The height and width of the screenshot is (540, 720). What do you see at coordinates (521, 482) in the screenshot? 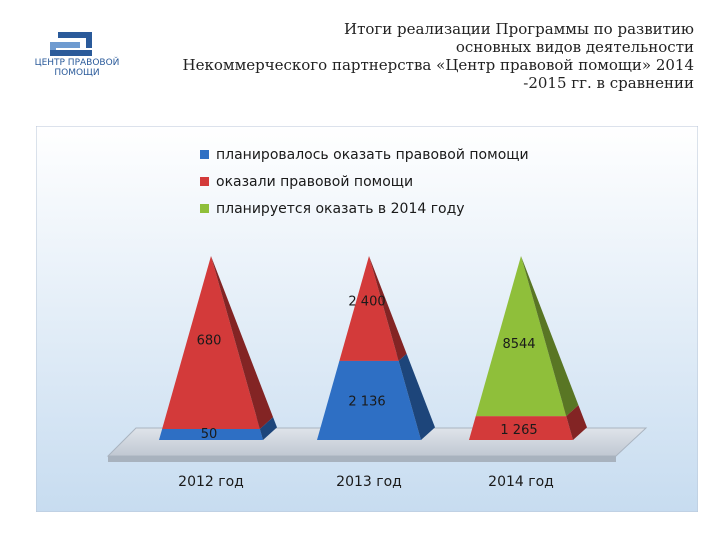
I see `category-label-2: 2014 год` at bounding box center [521, 482].